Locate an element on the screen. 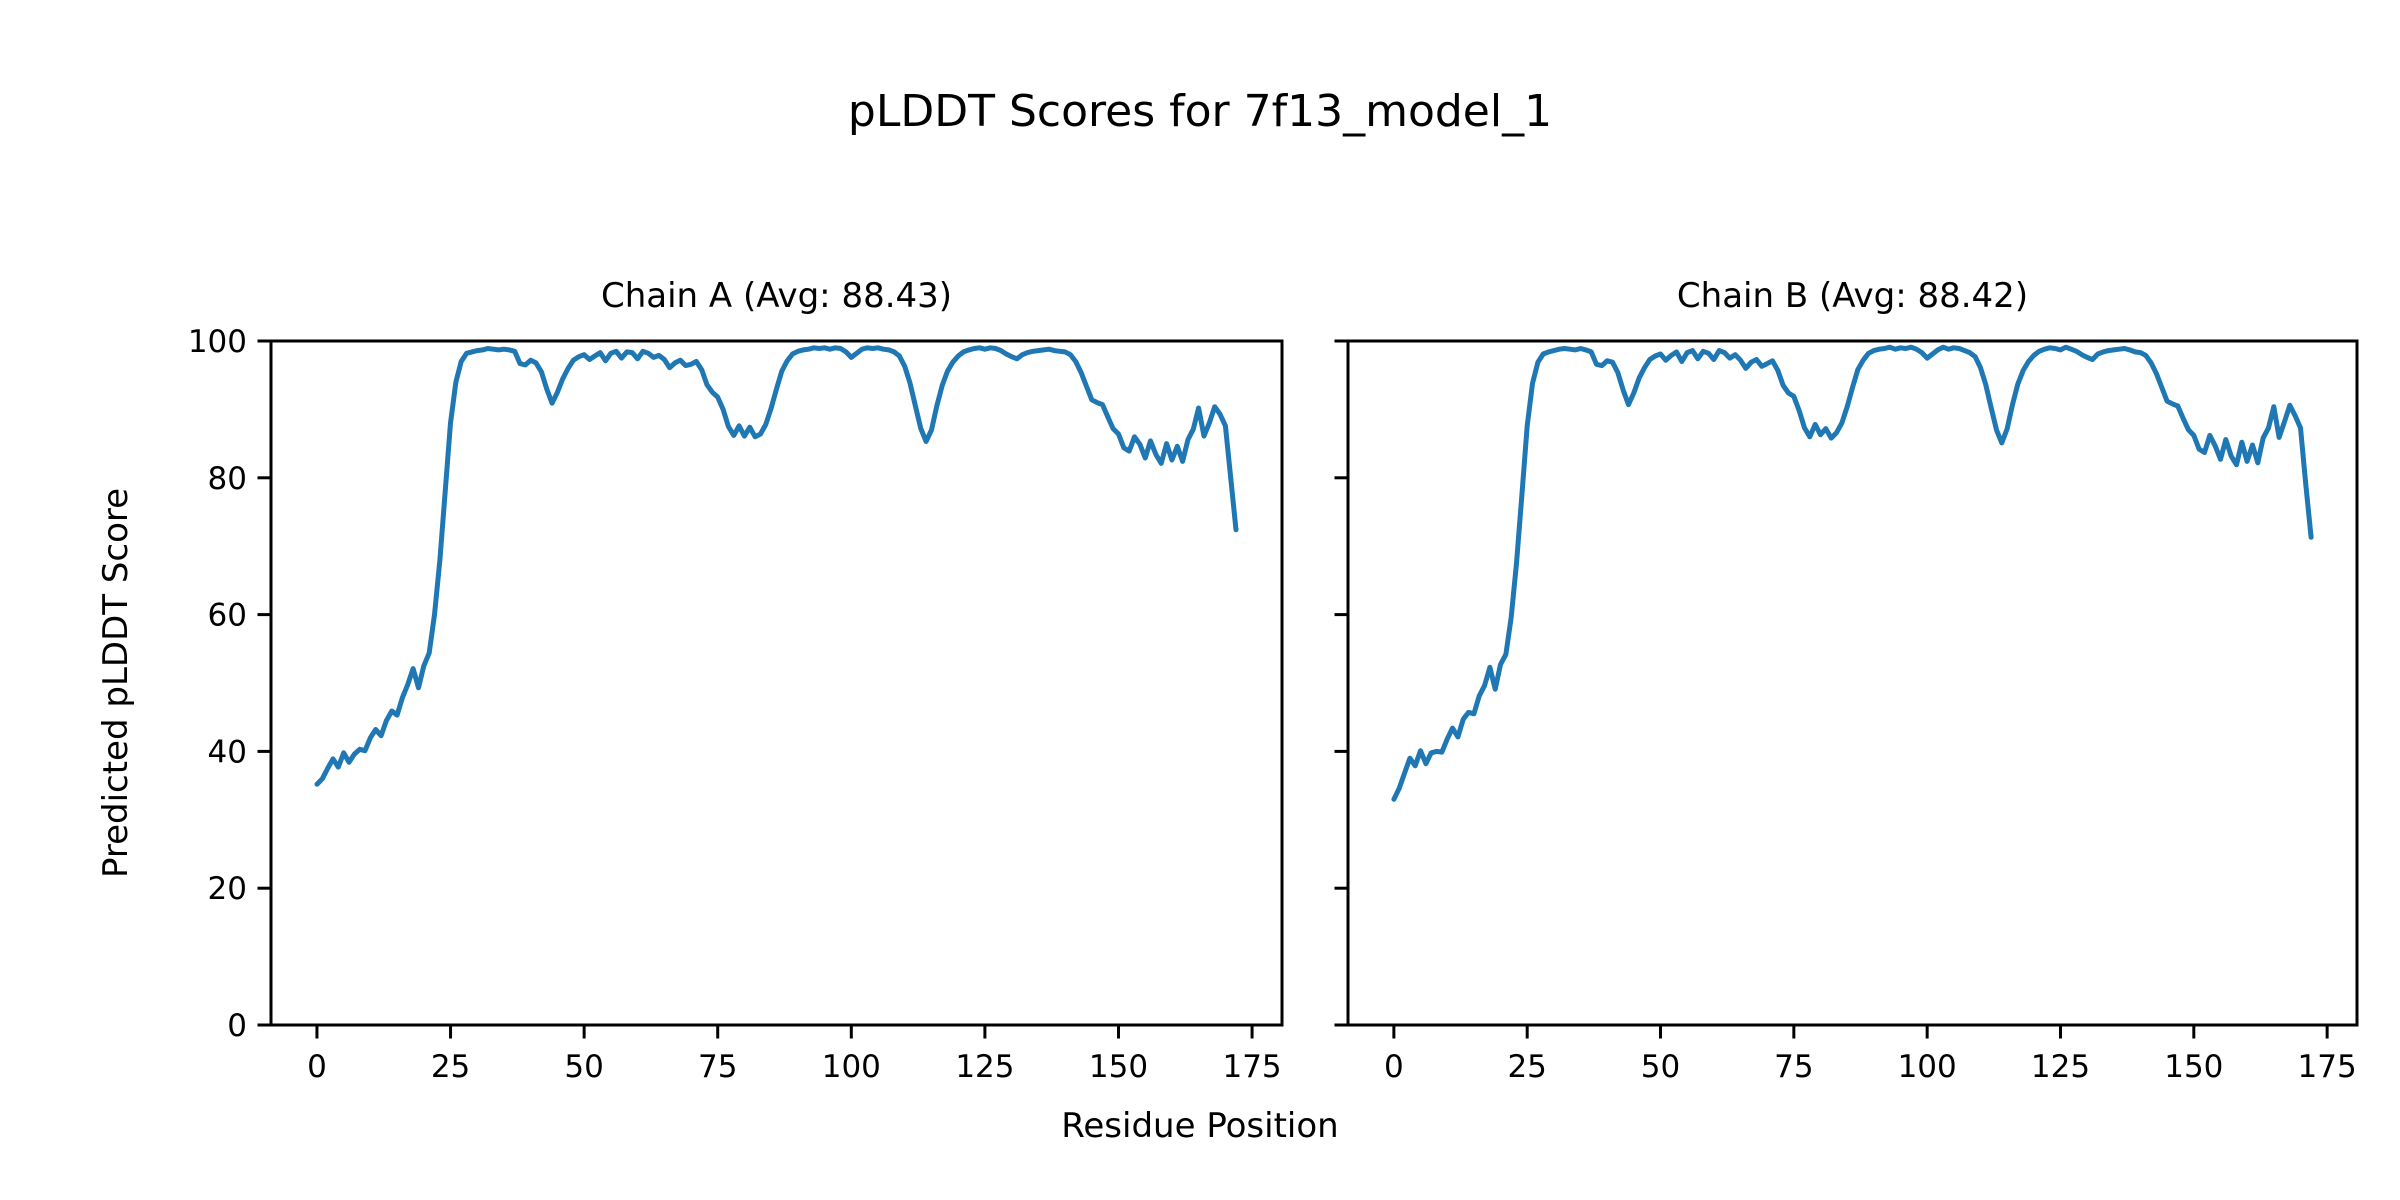 This screenshot has height=1200, width=2400. plddt-line-chain-b is located at coordinates (1852, 573).